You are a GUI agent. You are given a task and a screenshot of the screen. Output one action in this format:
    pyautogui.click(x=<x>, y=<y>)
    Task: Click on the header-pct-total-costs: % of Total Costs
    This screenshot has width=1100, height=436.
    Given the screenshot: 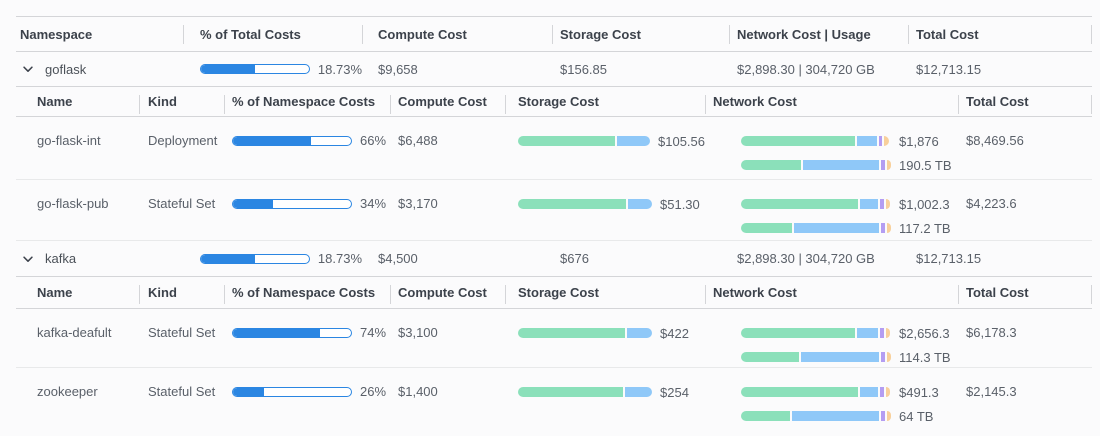 What is the action you would take?
    pyautogui.click(x=272, y=34)
    